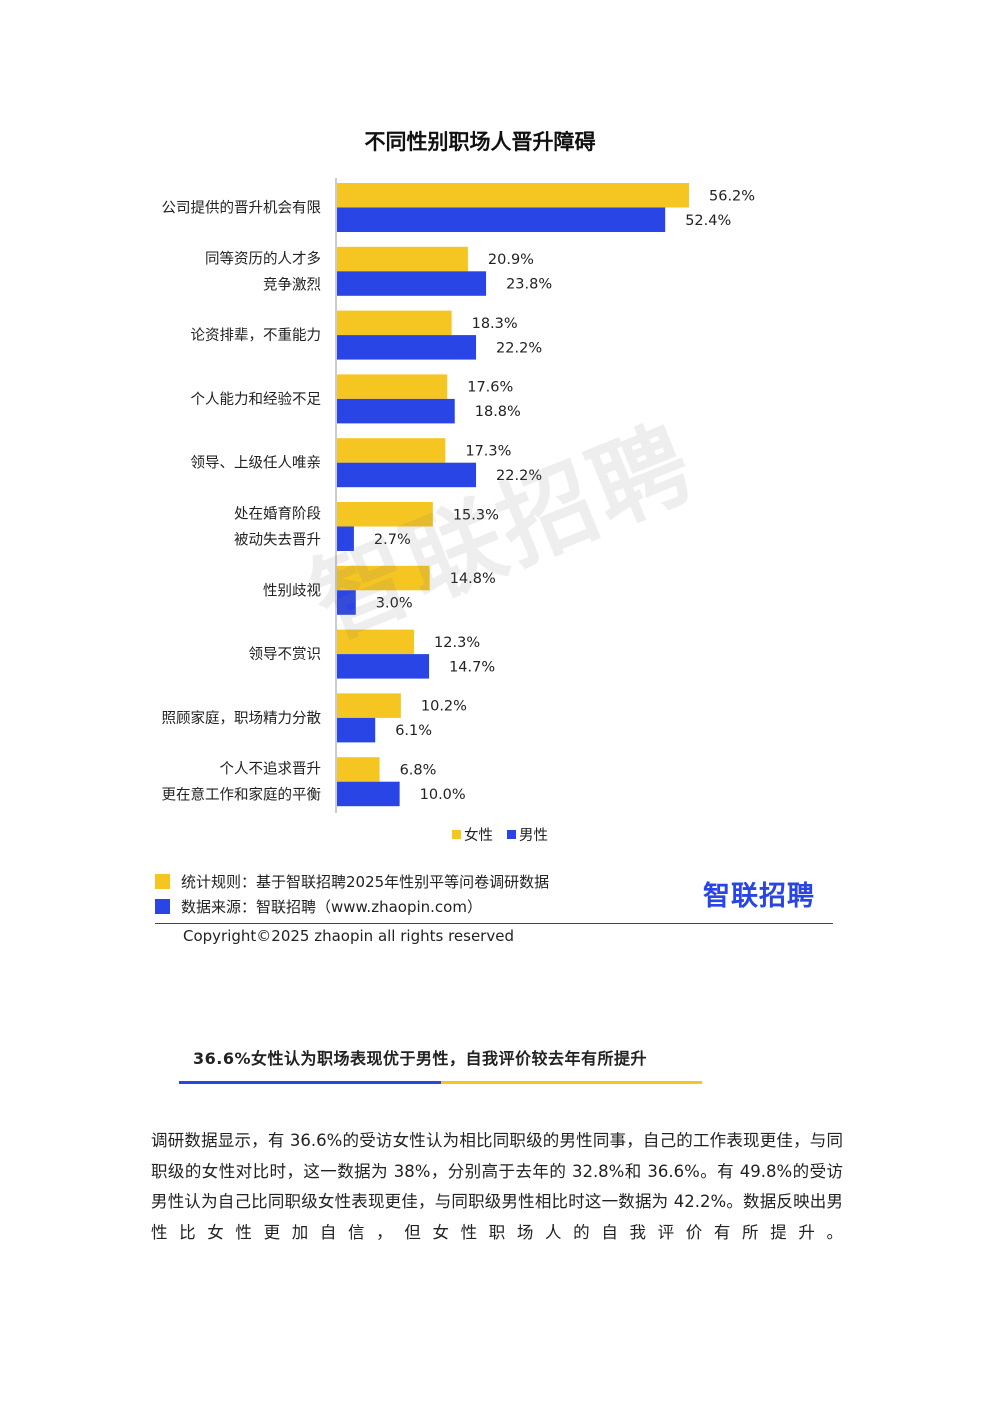 This screenshot has height=1403, width=992. What do you see at coordinates (277, 540) in the screenshot?
I see `category-label-5-1: 被动失去晋升` at bounding box center [277, 540].